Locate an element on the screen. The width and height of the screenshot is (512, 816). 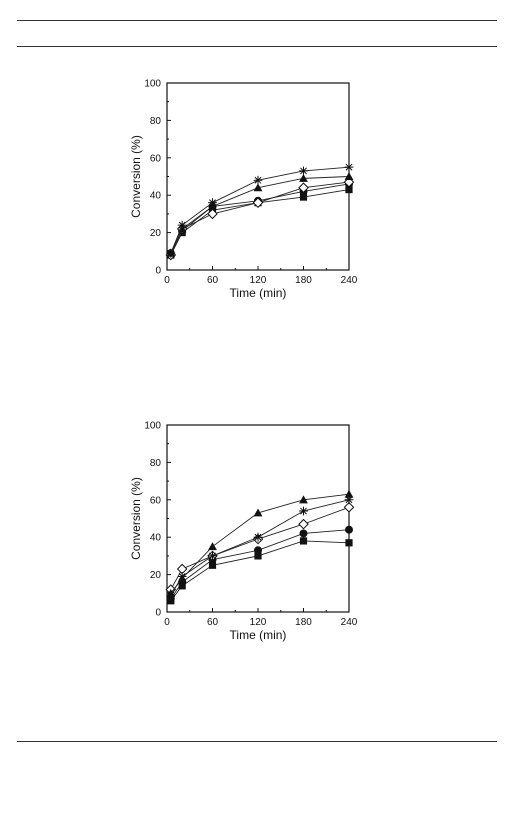
header-rule is located at coordinates (257, 46).